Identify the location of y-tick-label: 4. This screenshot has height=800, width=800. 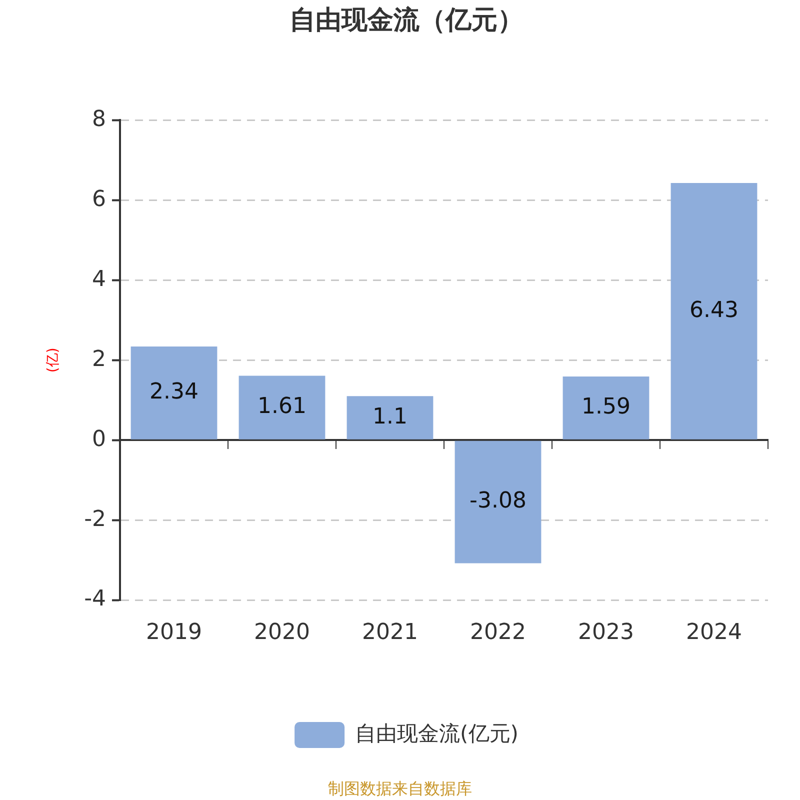
(99, 279).